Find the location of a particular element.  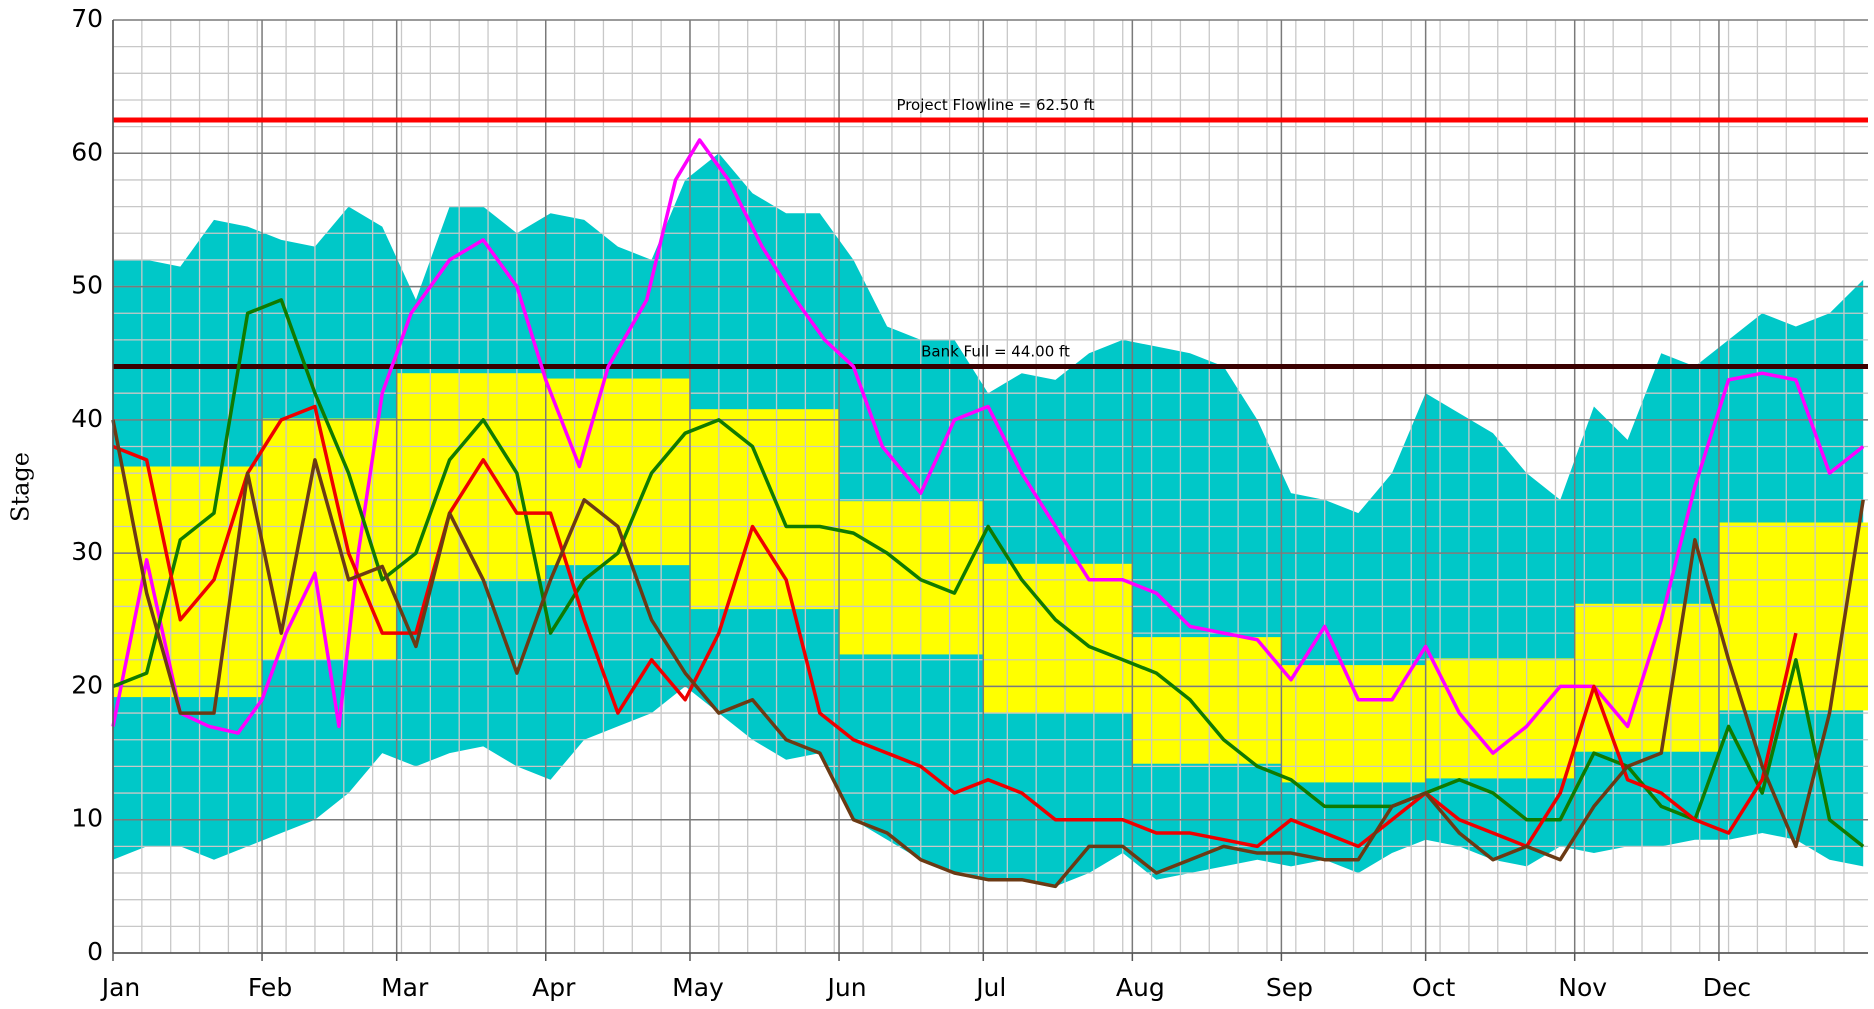

y-tick-label: 0 is located at coordinates (95, 951).